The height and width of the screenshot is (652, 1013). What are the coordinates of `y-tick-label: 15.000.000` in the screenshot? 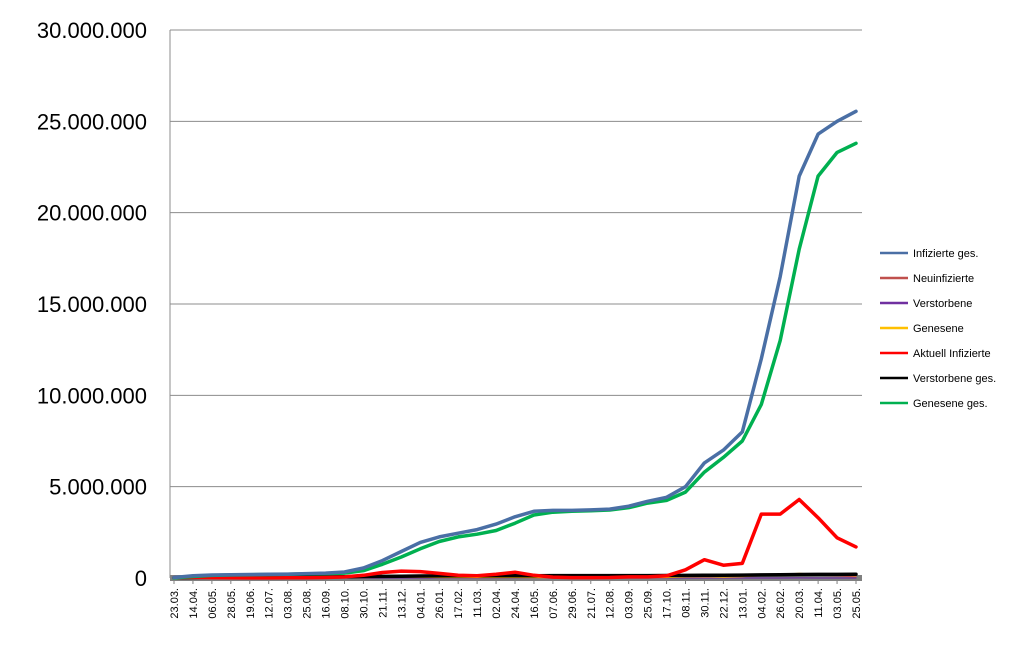 It's located at (92, 304).